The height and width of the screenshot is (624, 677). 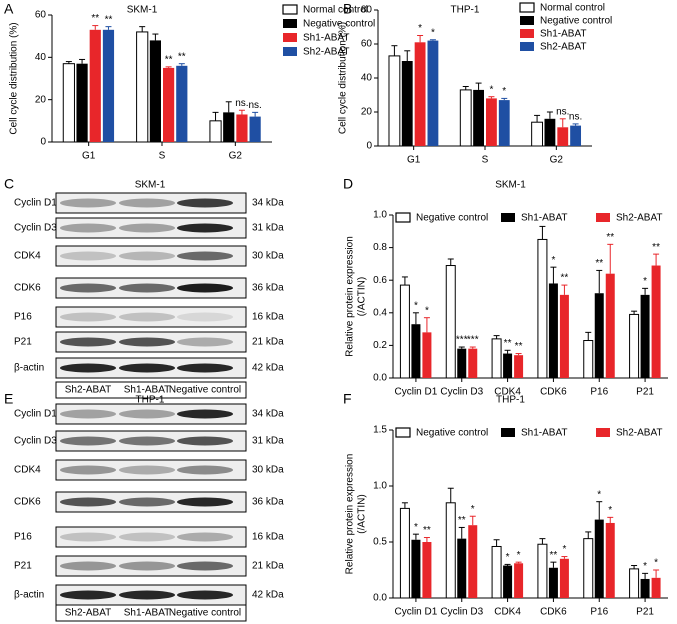 I want to click on blot-title: THP-1, so click(x=150, y=400).